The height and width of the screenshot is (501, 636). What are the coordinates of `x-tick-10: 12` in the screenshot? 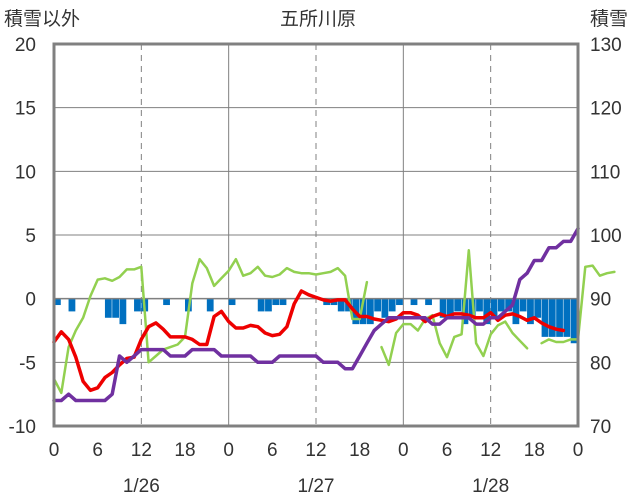 It's located at (490, 450).